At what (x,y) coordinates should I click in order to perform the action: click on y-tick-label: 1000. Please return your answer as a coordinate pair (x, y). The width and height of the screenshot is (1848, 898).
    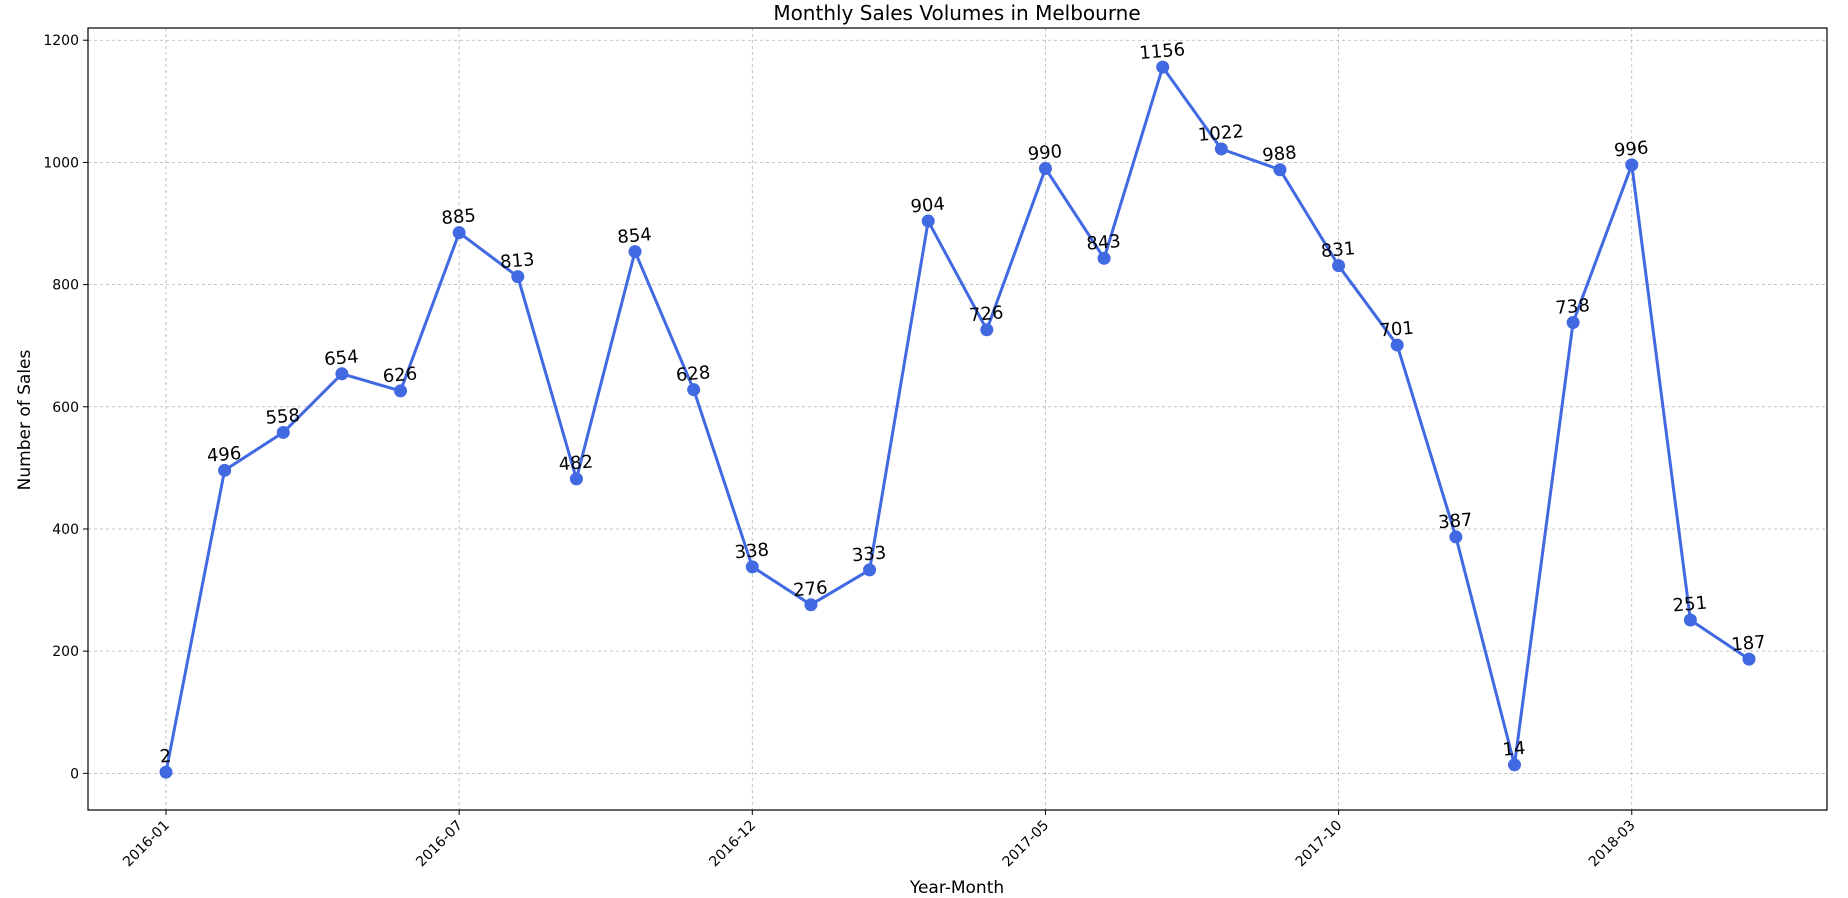
    Looking at the image, I should click on (61, 163).